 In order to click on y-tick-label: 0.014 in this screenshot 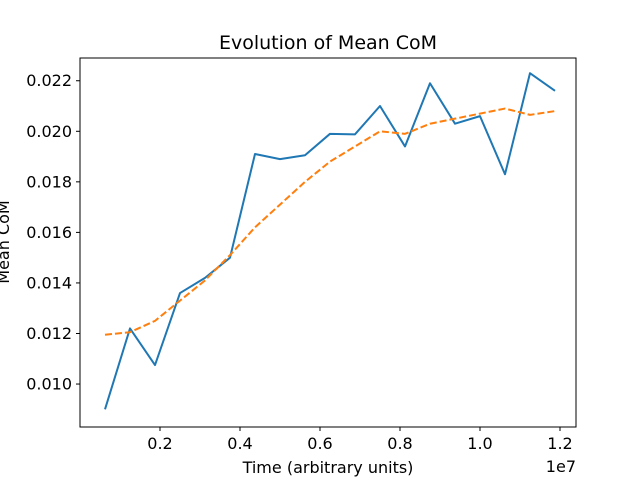, I will do `click(49, 282)`.